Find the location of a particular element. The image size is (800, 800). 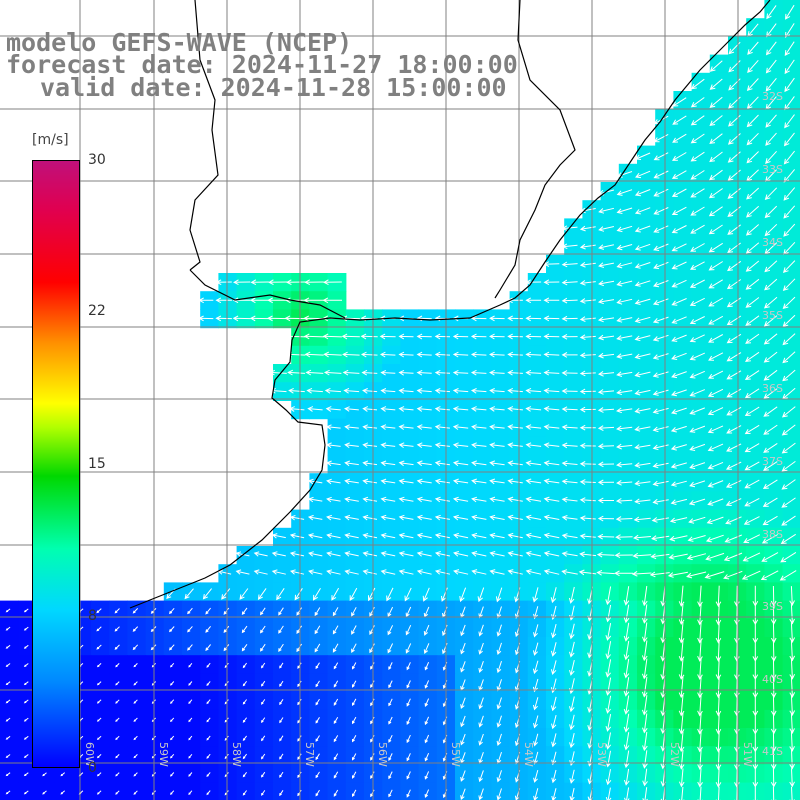

colorbar is located at coordinates (56, 464).